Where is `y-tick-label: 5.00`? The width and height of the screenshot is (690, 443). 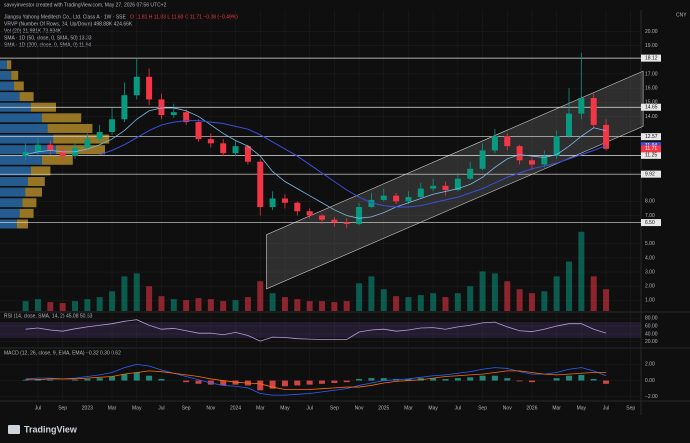
y-tick-label: 5.00 is located at coordinates (650, 244).